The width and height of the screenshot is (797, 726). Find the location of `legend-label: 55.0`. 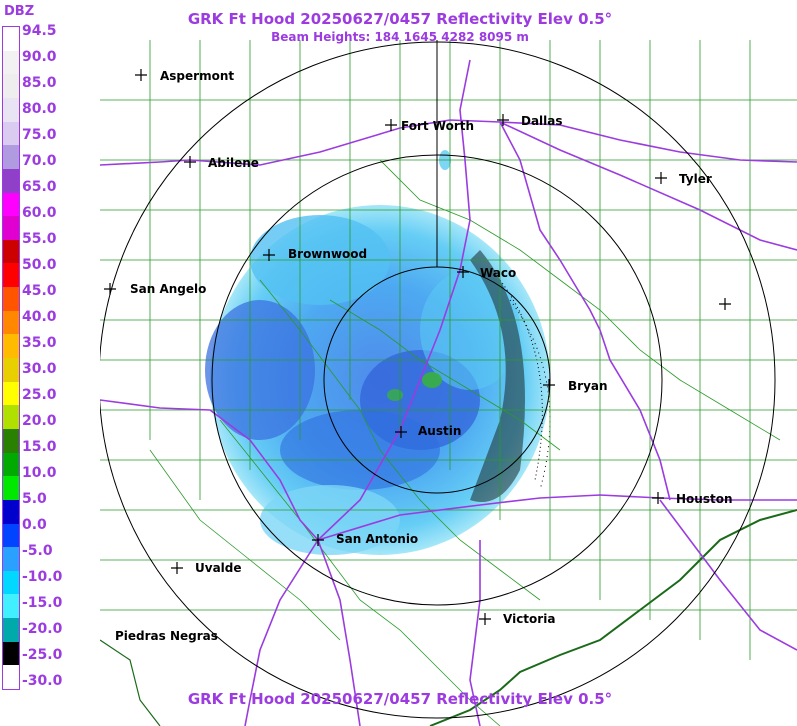

legend-label: 55.0 is located at coordinates (39, 239).